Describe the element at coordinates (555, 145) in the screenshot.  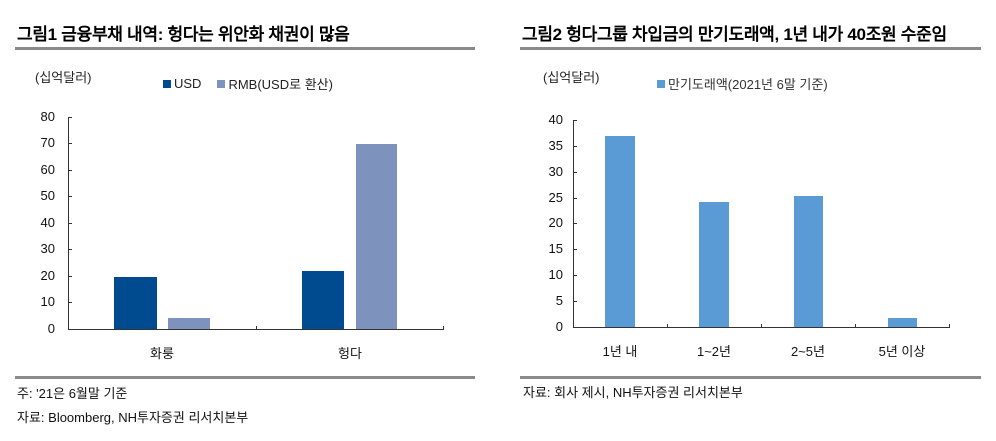
I see `y-tick-label: 35` at that location.